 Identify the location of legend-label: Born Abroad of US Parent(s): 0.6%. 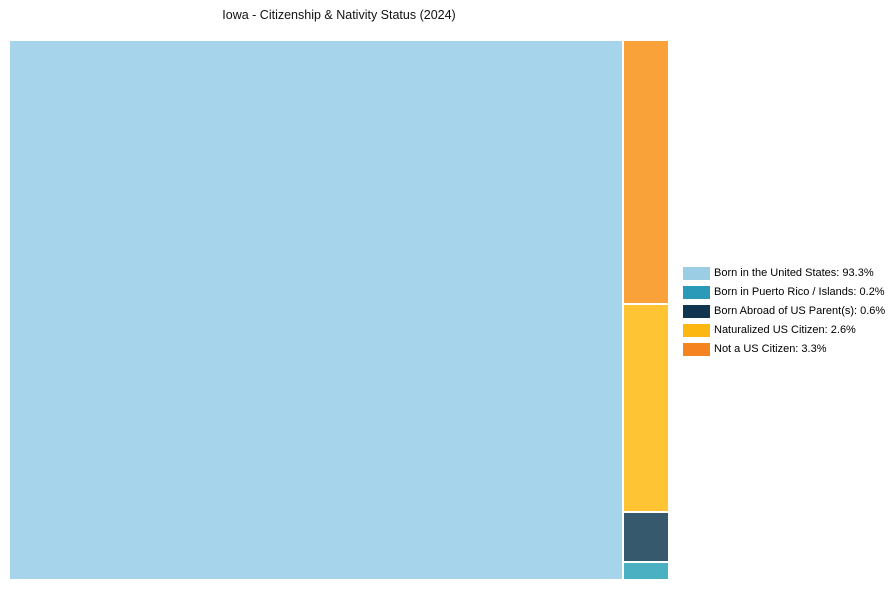
(800, 311).